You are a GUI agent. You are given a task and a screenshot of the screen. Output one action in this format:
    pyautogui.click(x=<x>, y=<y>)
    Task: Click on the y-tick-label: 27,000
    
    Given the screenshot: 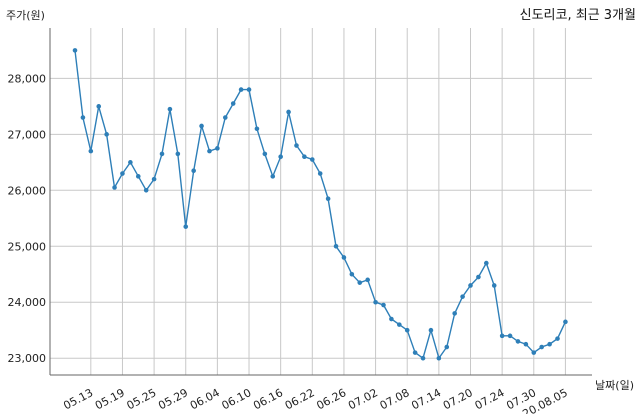 What is the action you would take?
    pyautogui.click(x=27, y=134)
    